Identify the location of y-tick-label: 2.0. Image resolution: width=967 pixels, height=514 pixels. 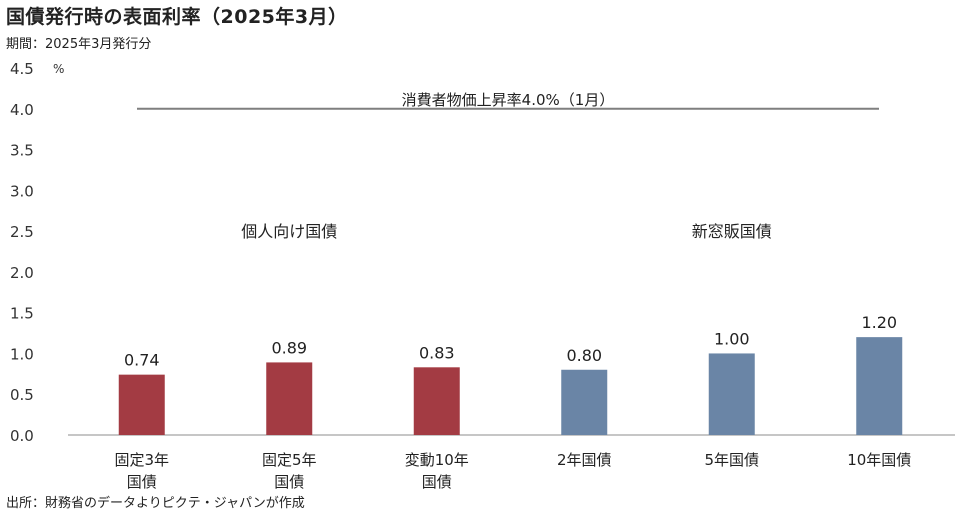
(22, 273).